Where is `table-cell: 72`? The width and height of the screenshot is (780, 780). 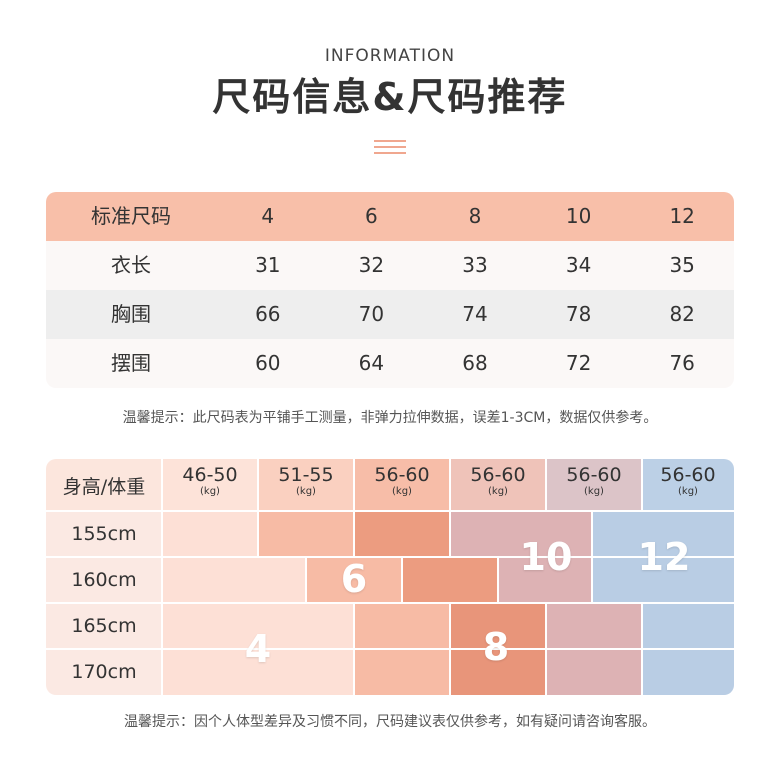
table-cell: 72 is located at coordinates (578, 363).